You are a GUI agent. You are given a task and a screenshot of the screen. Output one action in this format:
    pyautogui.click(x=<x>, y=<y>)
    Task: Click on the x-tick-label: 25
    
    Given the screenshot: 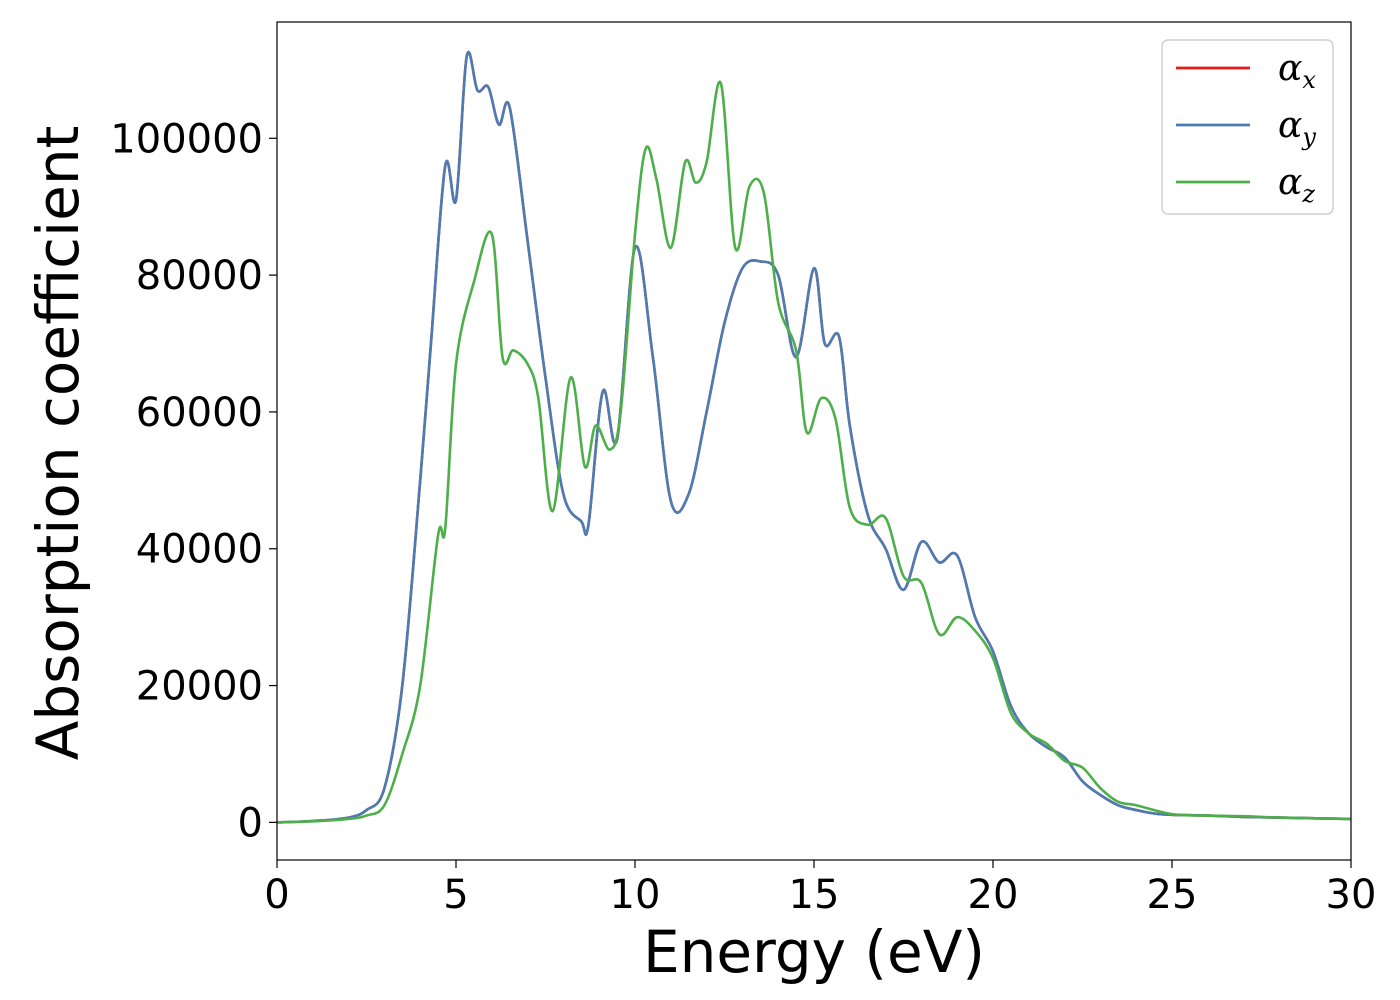 What is the action you would take?
    pyautogui.click(x=1172, y=895)
    